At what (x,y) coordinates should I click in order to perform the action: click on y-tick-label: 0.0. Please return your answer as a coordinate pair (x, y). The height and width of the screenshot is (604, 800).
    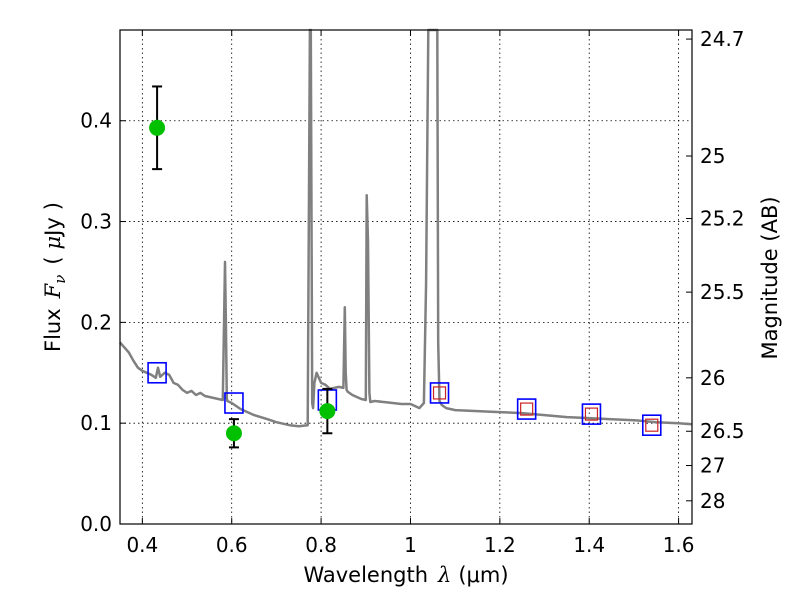
    Looking at the image, I should click on (96, 524).